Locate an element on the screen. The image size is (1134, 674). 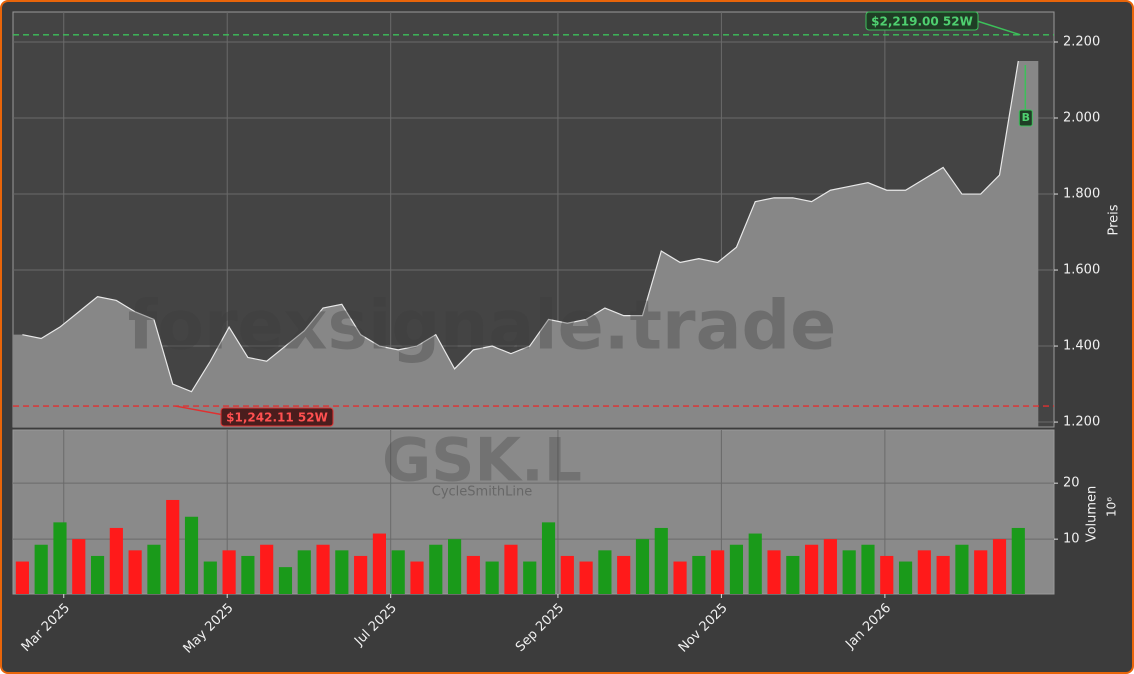
signal-box is located at coordinates (1025, 118).